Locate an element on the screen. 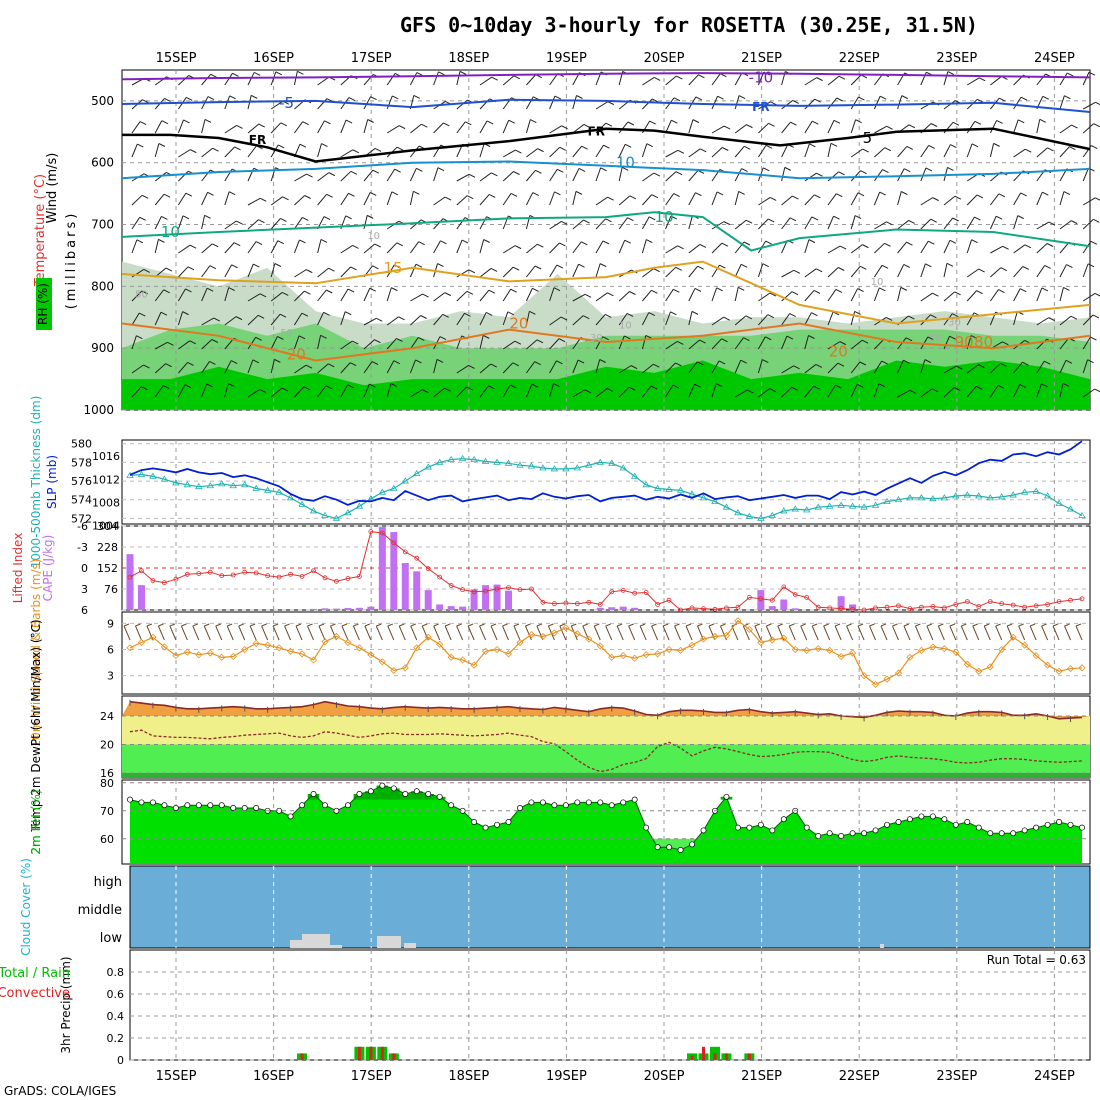  isotherm-label: -5 is located at coordinates (286, 103).